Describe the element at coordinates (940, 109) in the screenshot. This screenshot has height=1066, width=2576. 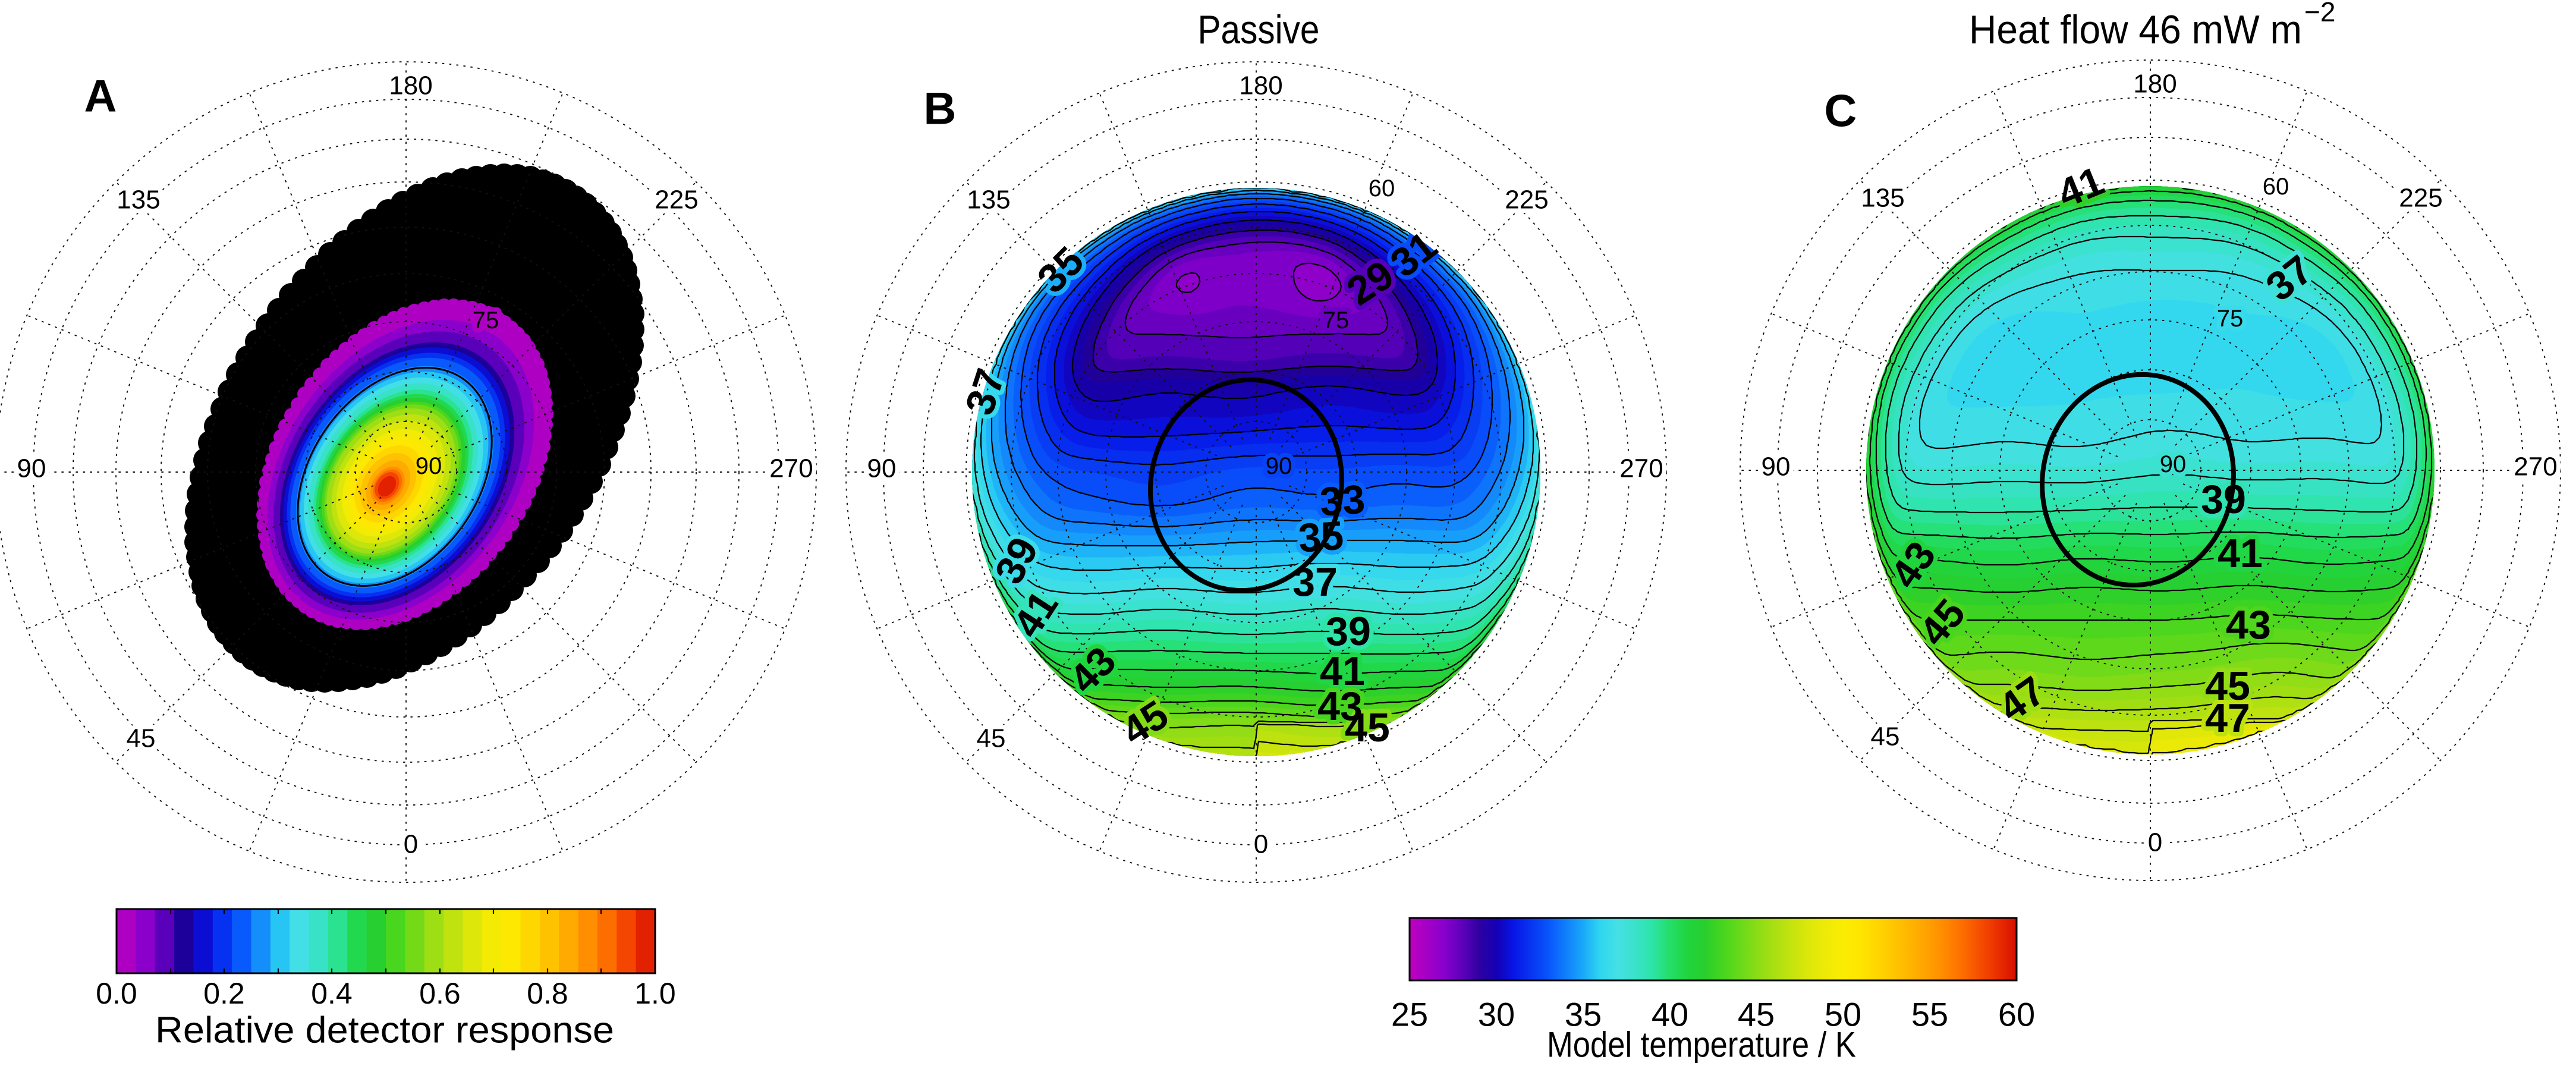
I see `svg-text: B` at that location.